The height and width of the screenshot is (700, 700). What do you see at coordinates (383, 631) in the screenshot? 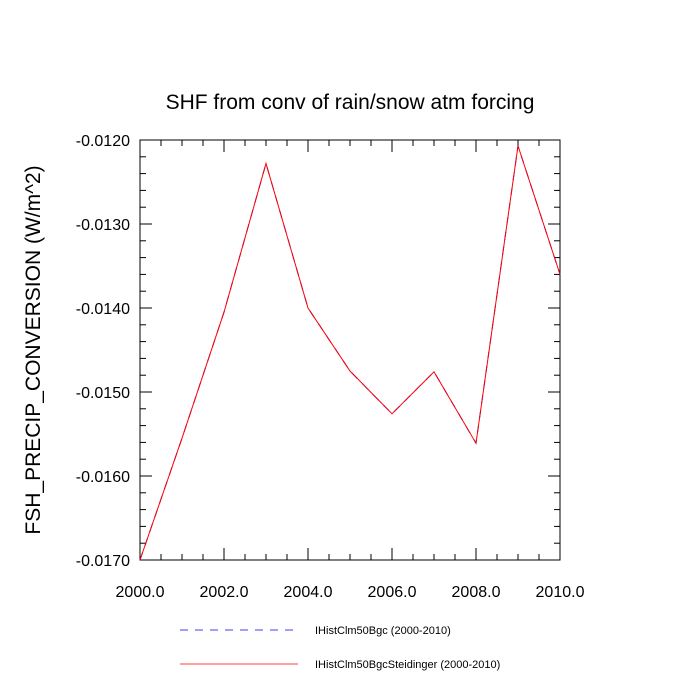
I see `legend-label-1: IHistClm50Bgc (2000-2010)` at bounding box center [383, 631].